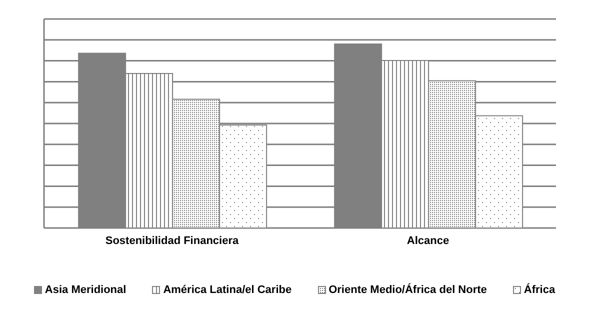 The image size is (589, 336). I want to click on legend-label: Asia Meridional, so click(85, 290).